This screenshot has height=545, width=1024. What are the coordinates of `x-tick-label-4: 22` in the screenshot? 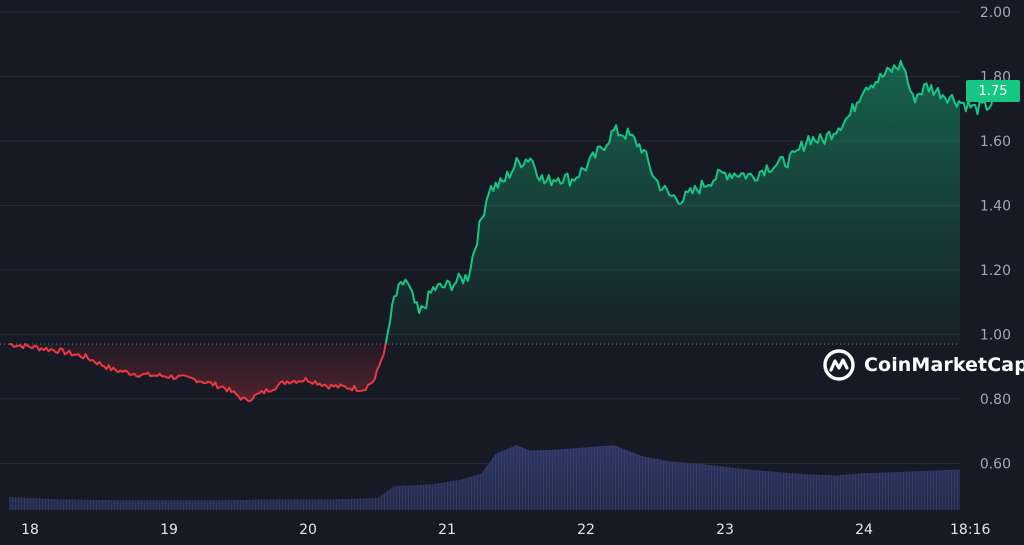 It's located at (586, 530).